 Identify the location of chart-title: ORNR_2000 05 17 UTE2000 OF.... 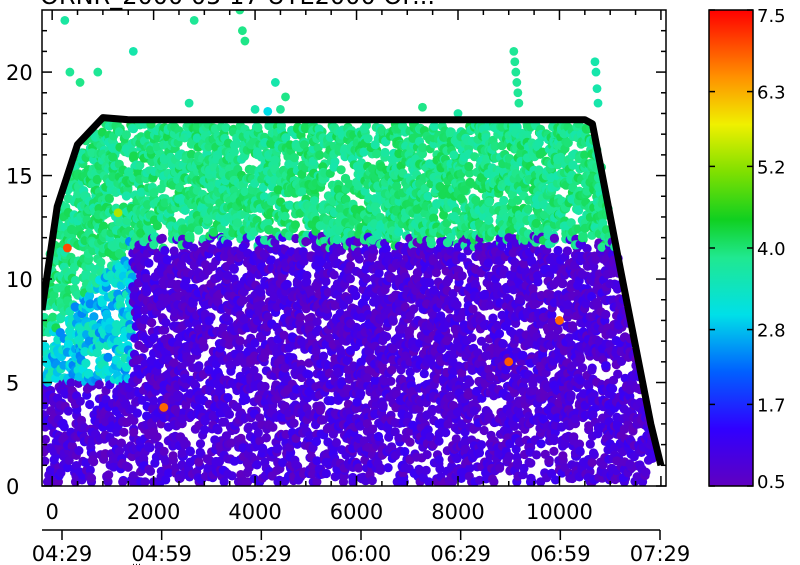
(237, 5).